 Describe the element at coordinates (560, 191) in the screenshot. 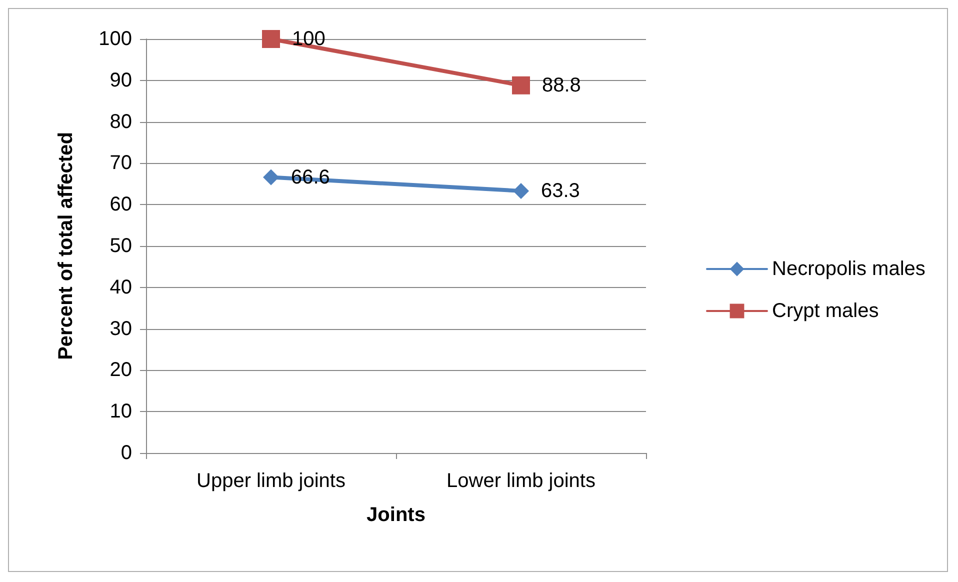

I see `data-label: 63.3` at that location.